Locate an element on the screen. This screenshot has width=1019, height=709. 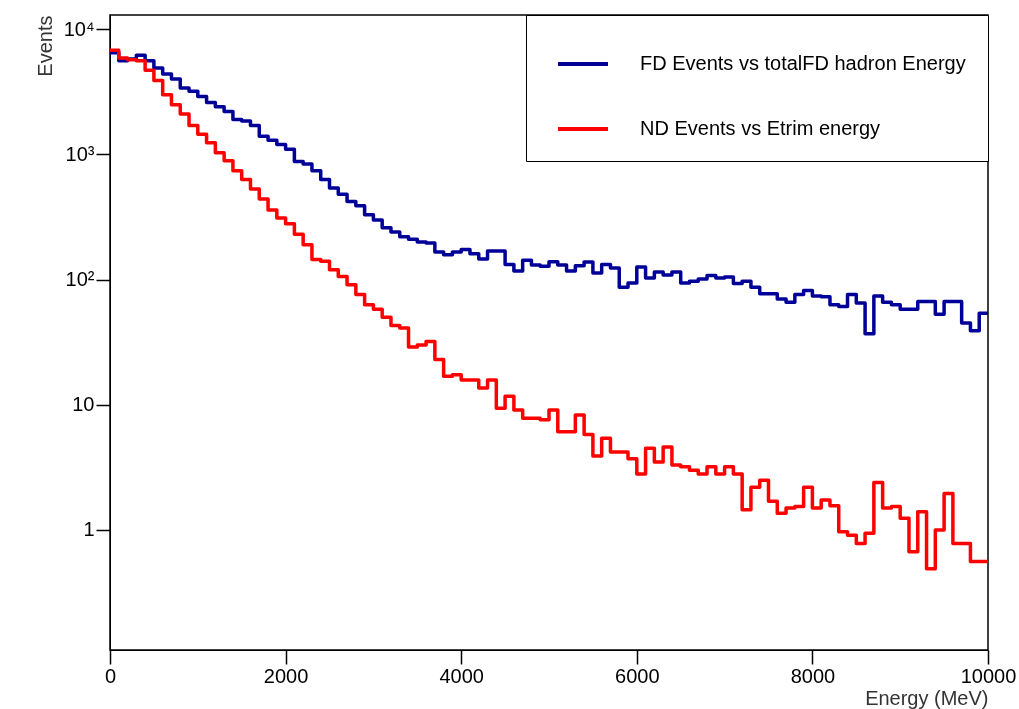
y-tick-label: 10 is located at coordinates (83, 404).